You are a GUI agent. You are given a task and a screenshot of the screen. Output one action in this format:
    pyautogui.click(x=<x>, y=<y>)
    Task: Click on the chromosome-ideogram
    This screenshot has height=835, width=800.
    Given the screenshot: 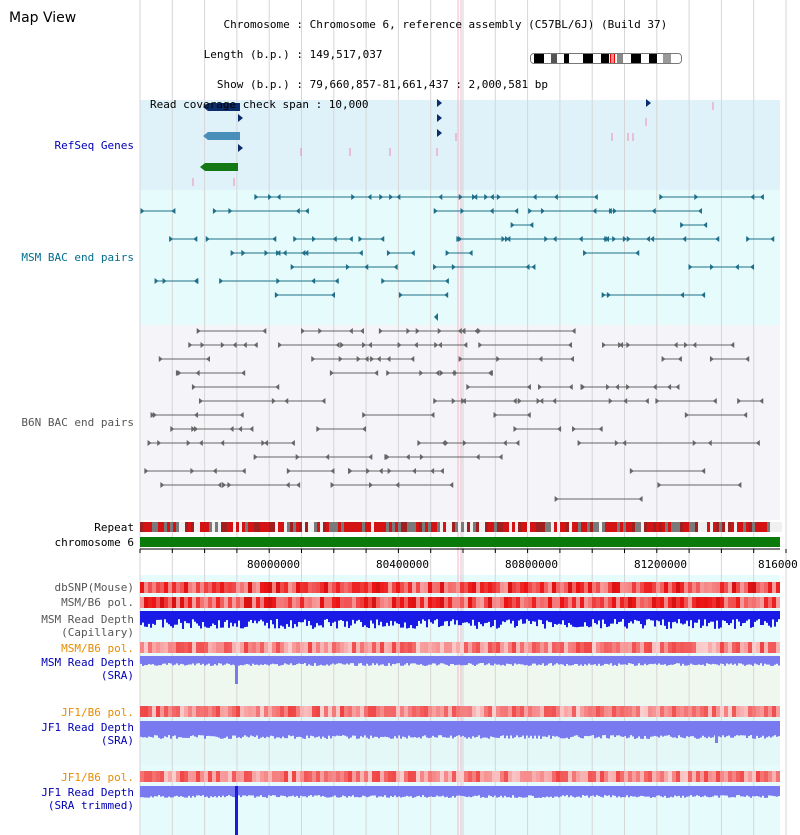 What is the action you would take?
    pyautogui.click(x=606, y=58)
    